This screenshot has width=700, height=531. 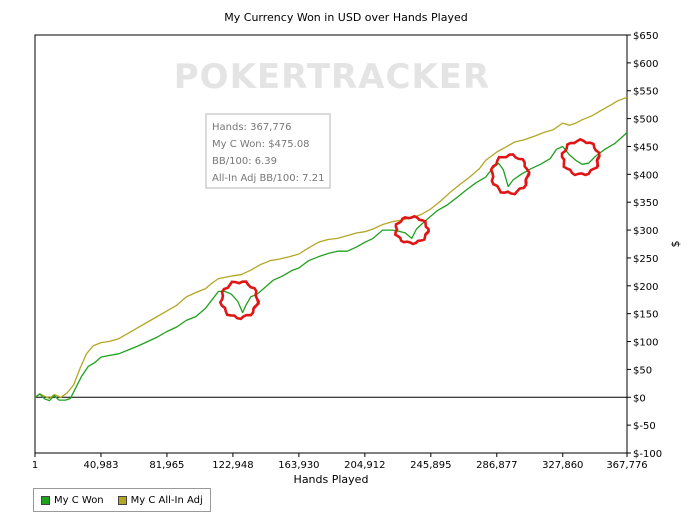 What do you see at coordinates (345, 17) in the screenshot?
I see `chart-title: My Currency Won in USD over Hands Played` at bounding box center [345, 17].